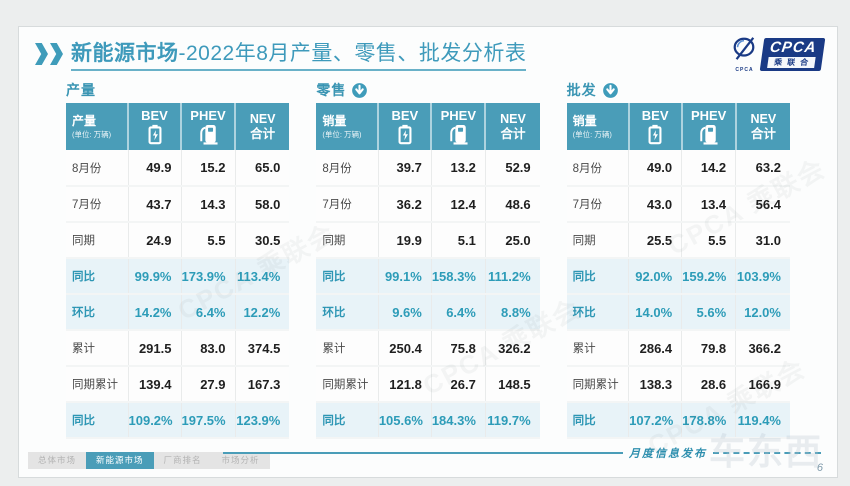  I want to click on nev-label-line2: 合计, so click(263, 133).